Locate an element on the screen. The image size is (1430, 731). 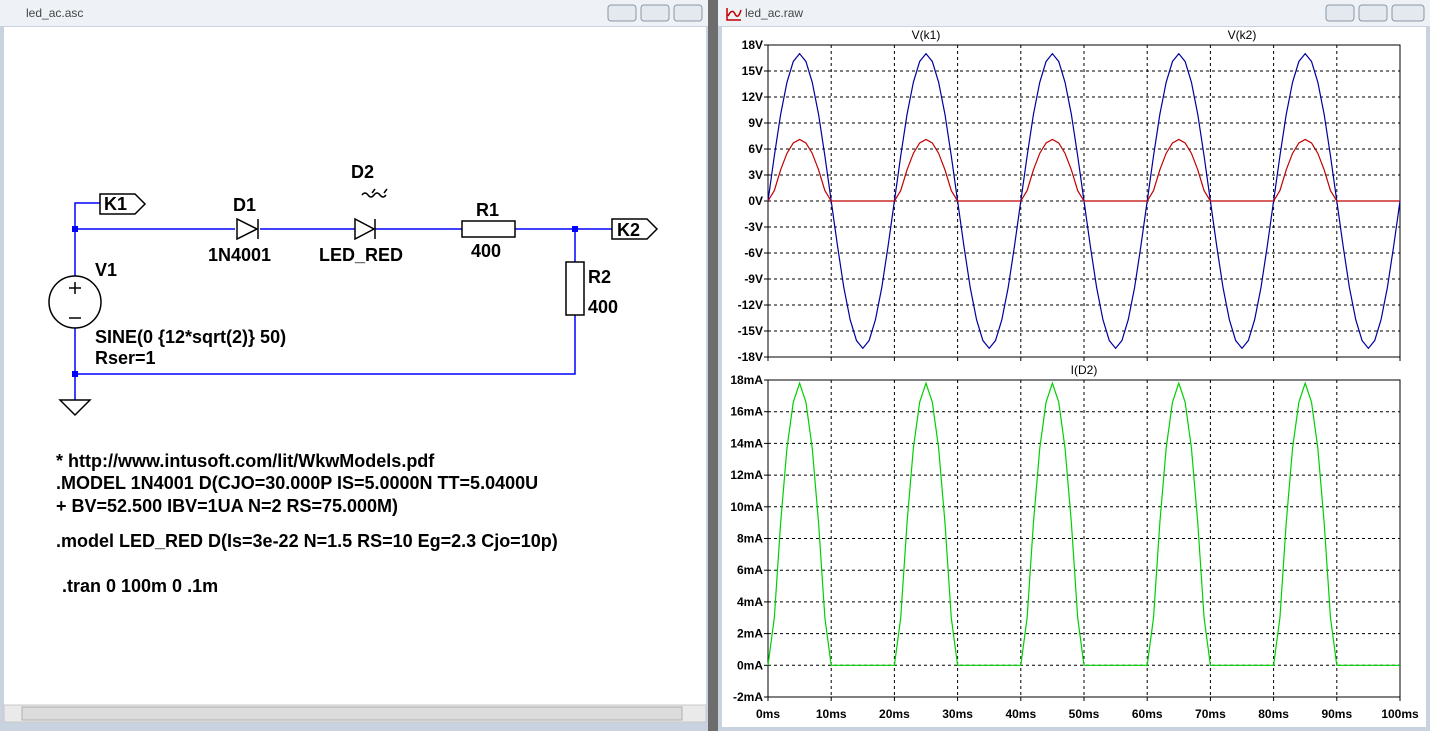
x-tick-label: 10ms is located at coordinates (831, 714).